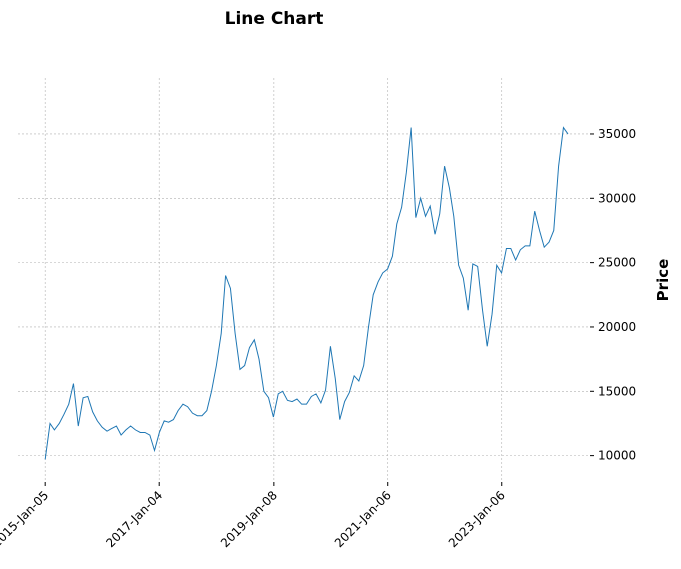  I want to click on y-tick-label: 25000, so click(617, 263).